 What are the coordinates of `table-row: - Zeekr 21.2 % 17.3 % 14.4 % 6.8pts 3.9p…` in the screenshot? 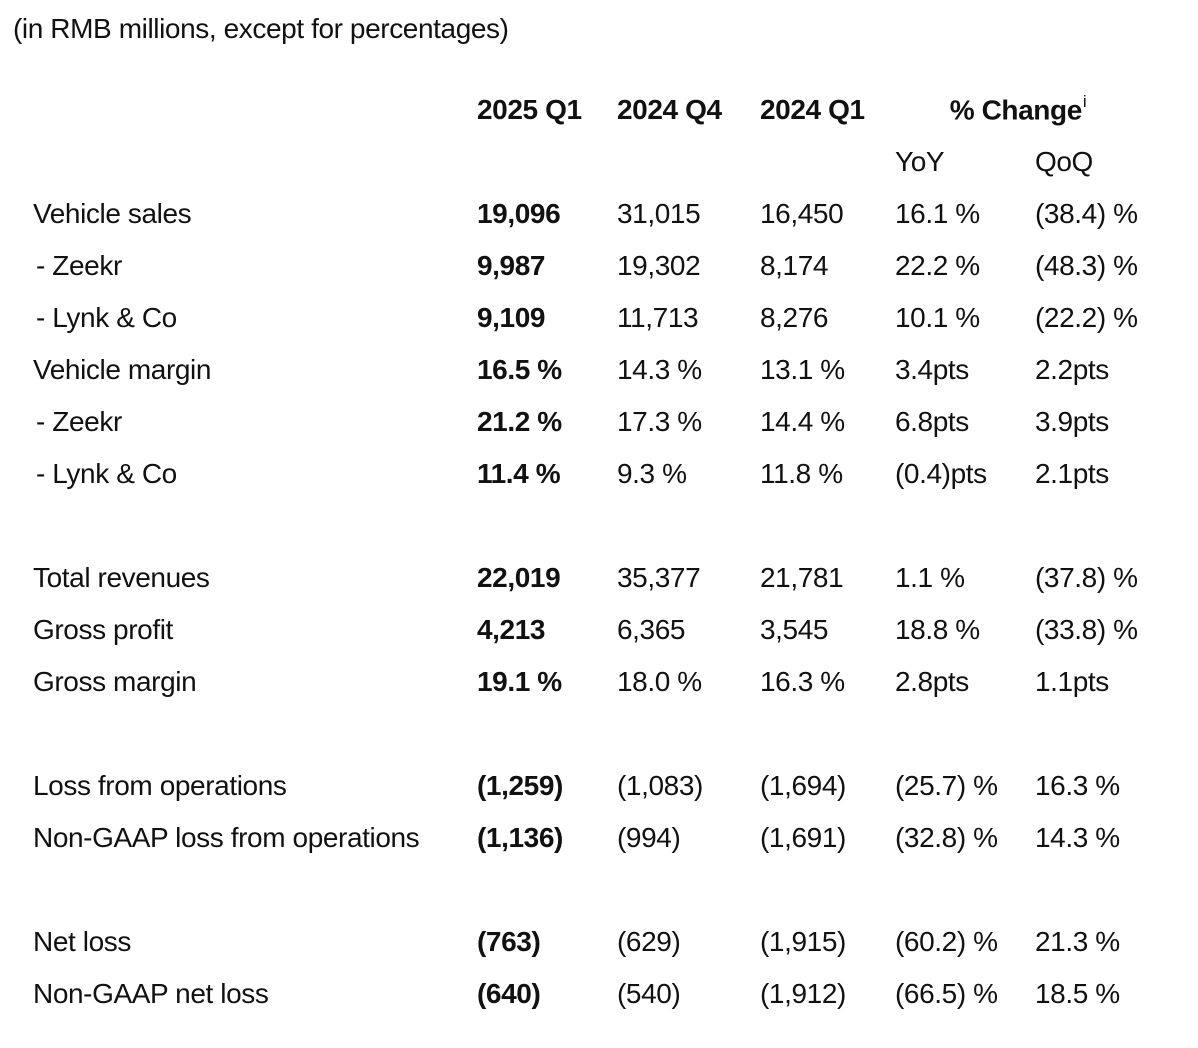 It's located at (599, 422).